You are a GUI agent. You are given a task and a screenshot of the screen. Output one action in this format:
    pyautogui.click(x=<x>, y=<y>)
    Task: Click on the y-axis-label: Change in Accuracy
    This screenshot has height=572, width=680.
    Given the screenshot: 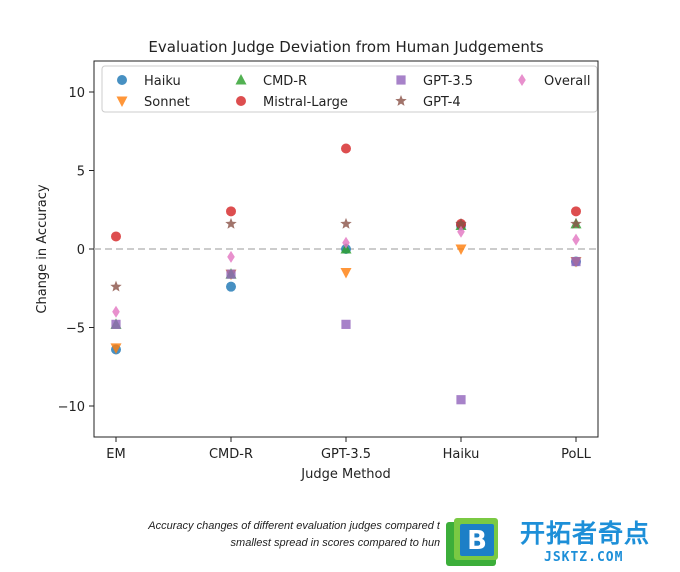 What is the action you would take?
    pyautogui.click(x=42, y=249)
    